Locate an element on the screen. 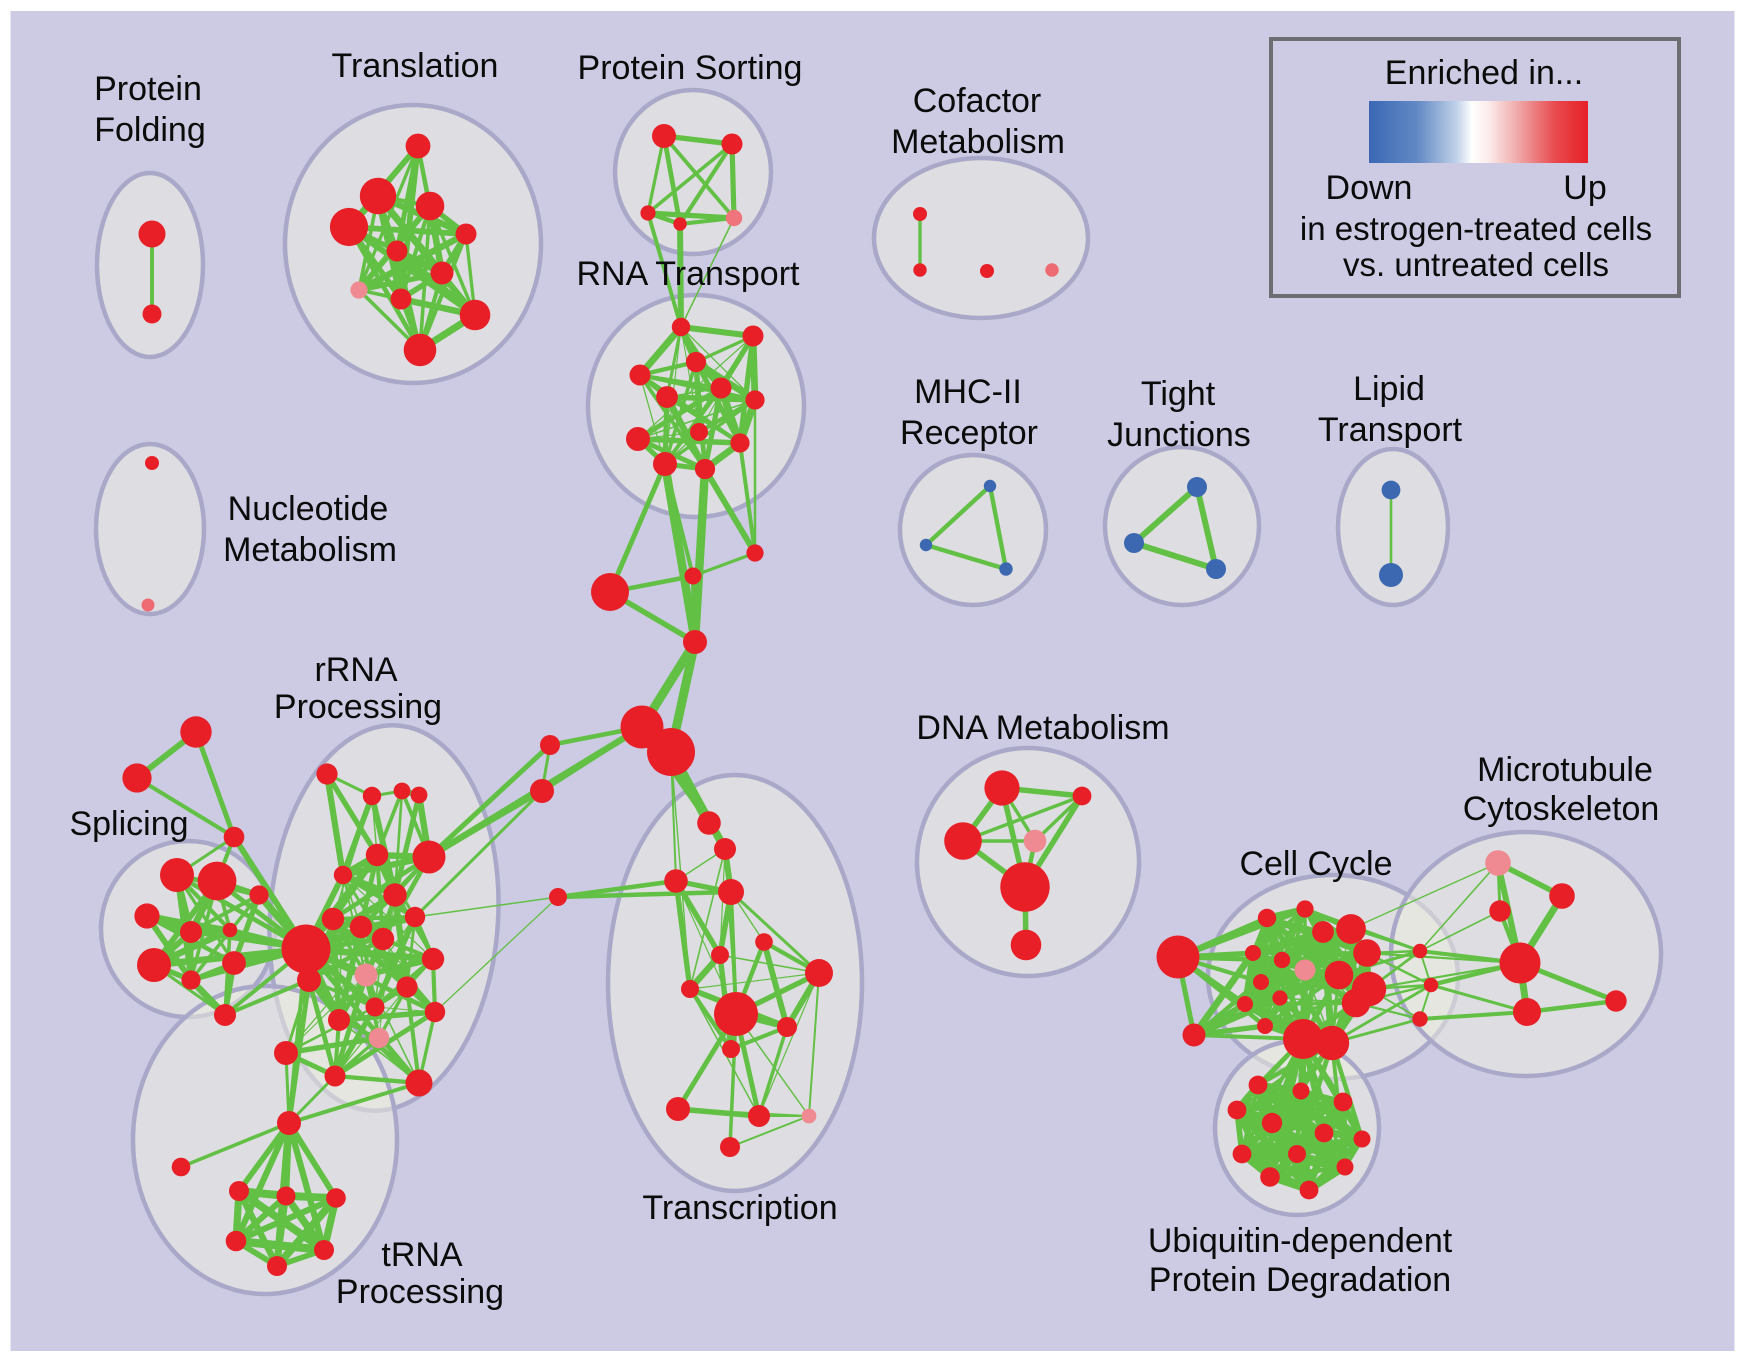 The image size is (1750, 1360). svg-text: Down is located at coordinates (1369, 188).